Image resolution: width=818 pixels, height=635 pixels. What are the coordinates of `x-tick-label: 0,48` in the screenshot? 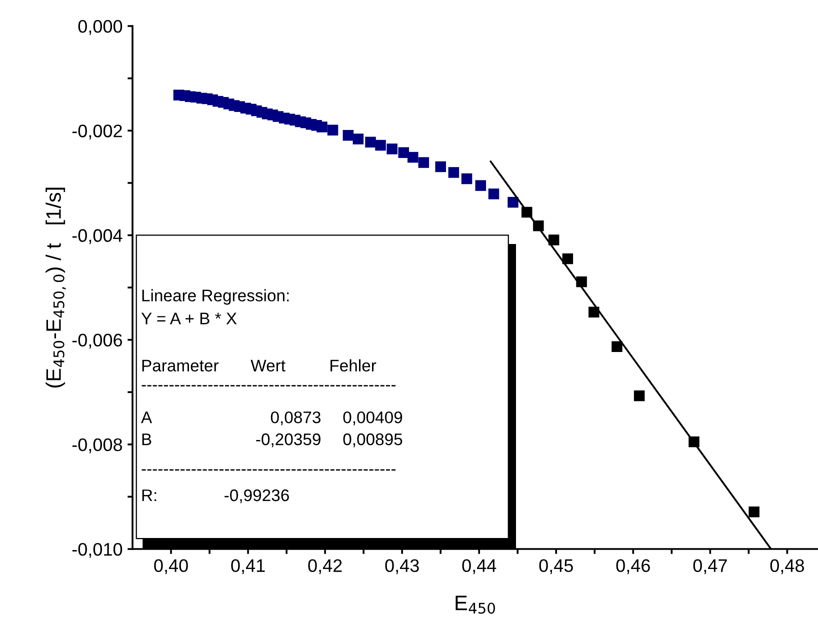 It's located at (787, 566).